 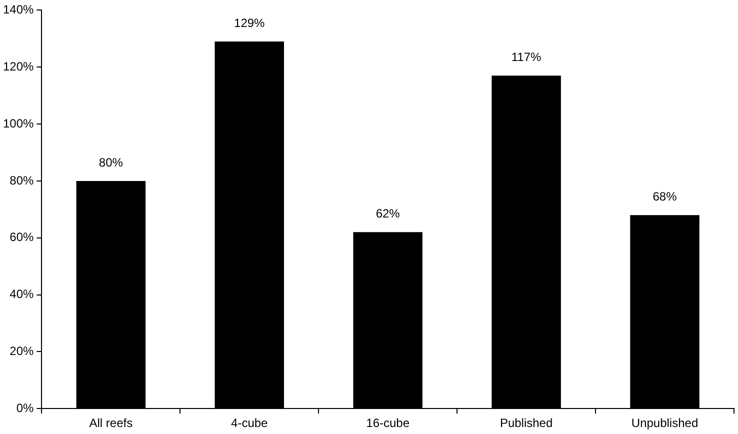 I want to click on x-tick-label: 4-cube, so click(x=249, y=423).